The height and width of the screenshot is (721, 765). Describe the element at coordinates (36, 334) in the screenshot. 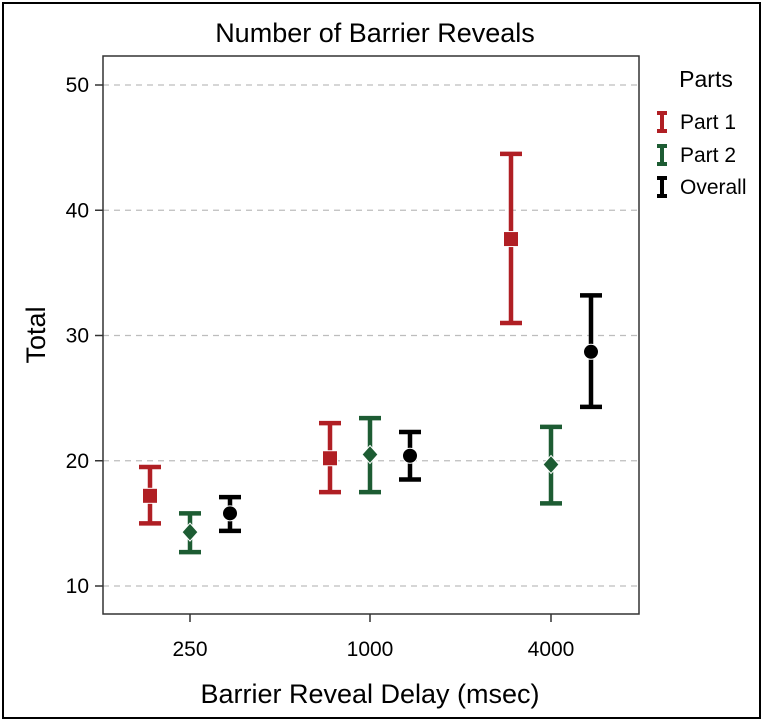

I see `y-axis-label: Total` at that location.